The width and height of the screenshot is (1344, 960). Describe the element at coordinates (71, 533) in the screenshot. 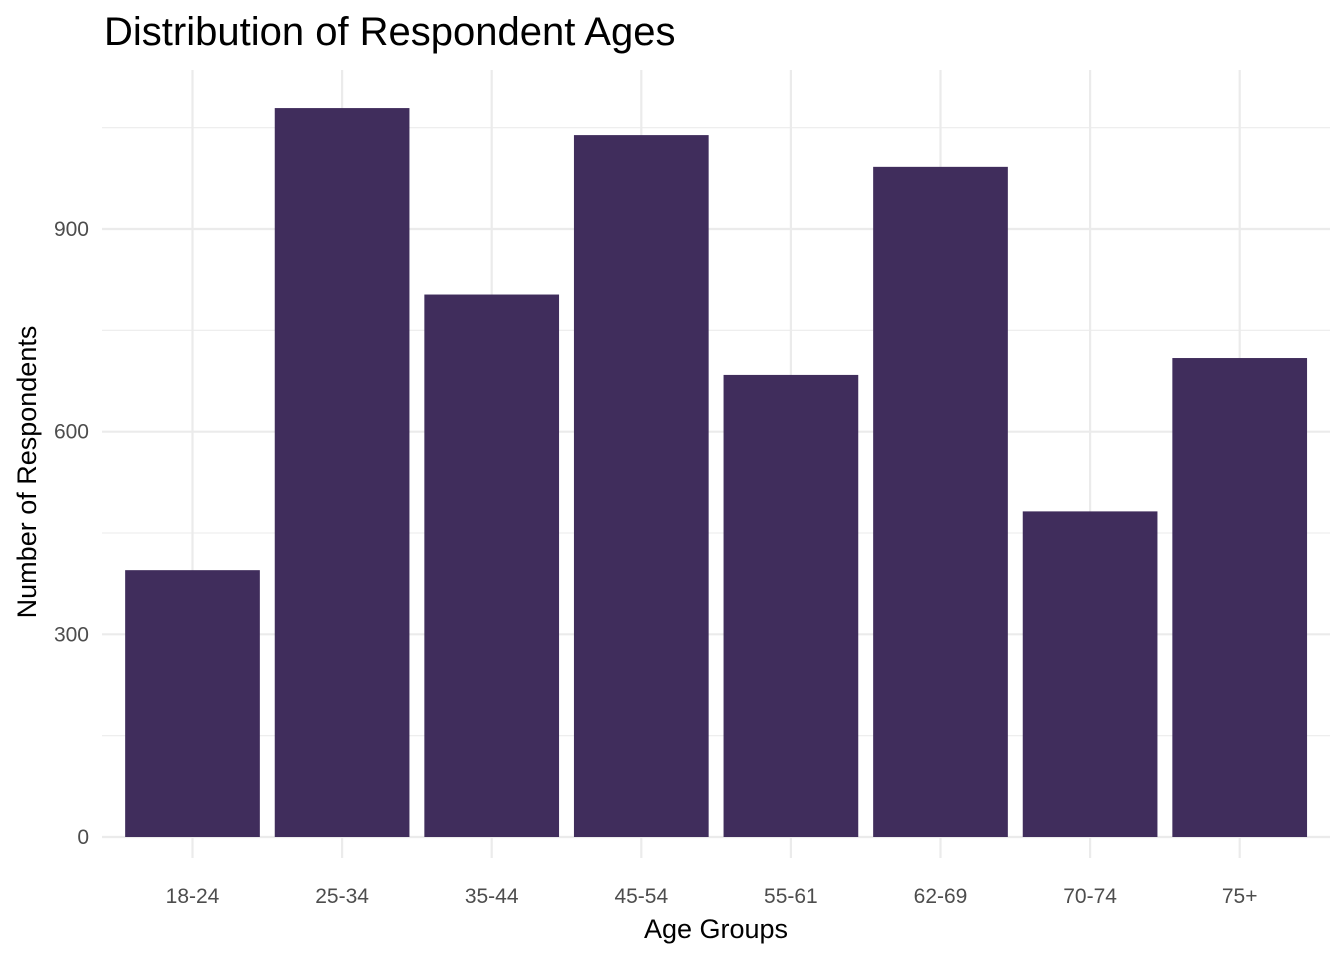

I see `y-tick-labels: 0 300 600 900` at that location.